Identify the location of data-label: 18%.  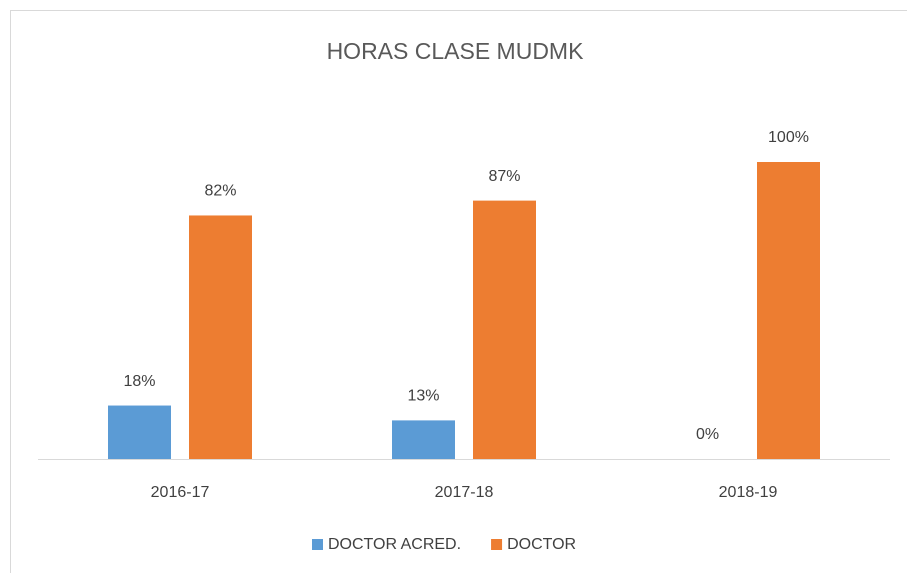
(139, 381).